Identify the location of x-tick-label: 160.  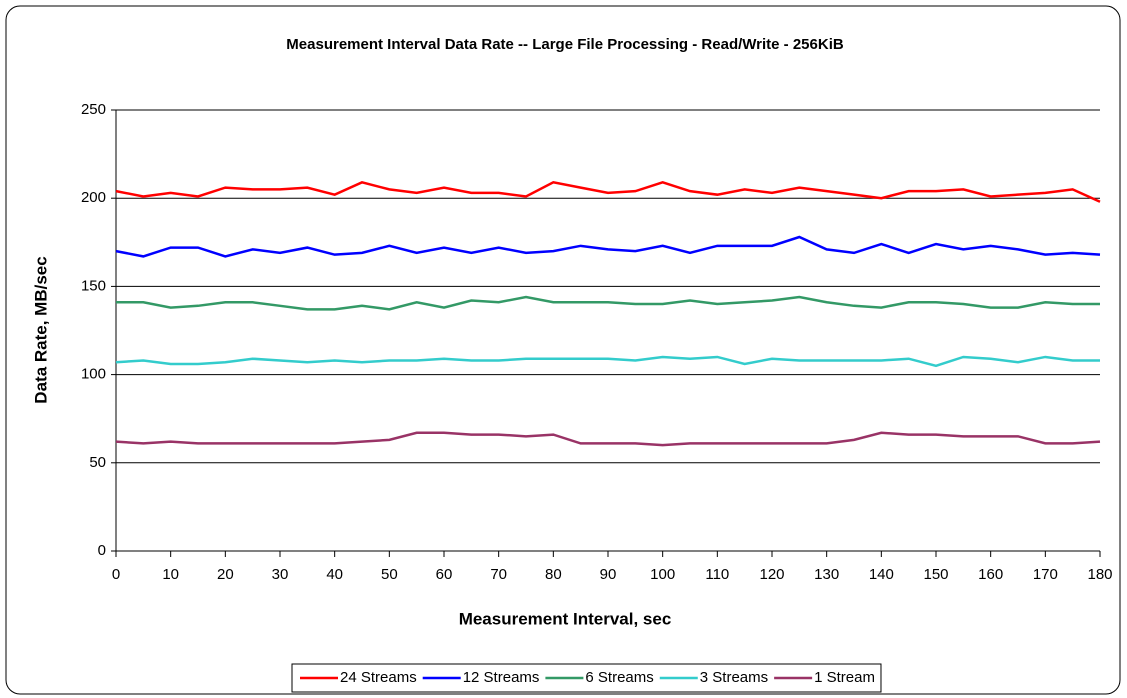
(990, 574).